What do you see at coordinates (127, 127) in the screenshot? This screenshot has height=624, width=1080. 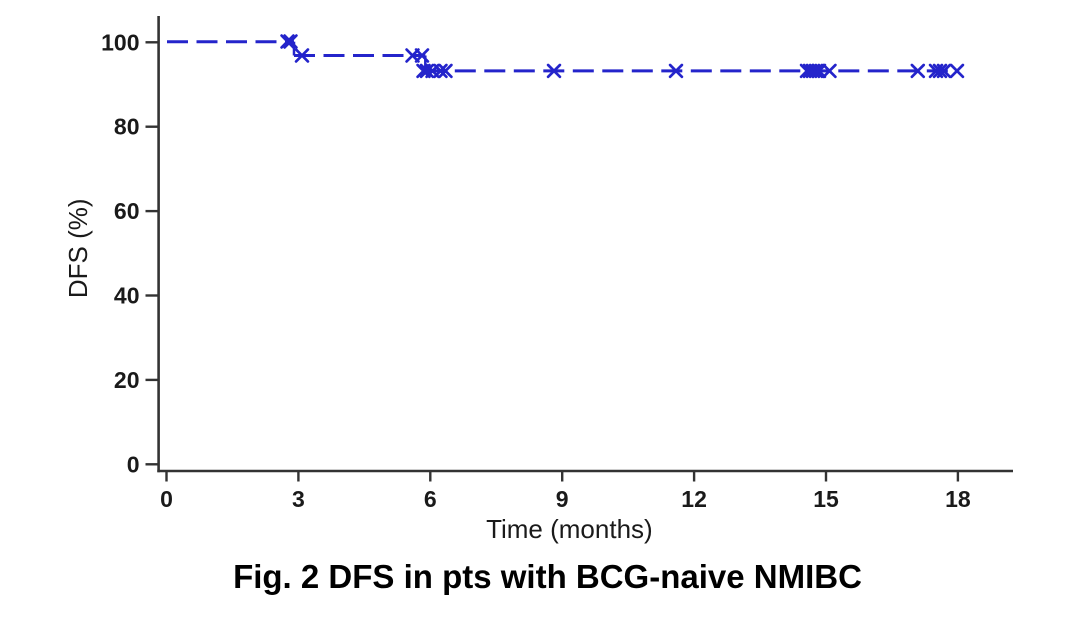 I see `svg-text: 80` at bounding box center [127, 127].